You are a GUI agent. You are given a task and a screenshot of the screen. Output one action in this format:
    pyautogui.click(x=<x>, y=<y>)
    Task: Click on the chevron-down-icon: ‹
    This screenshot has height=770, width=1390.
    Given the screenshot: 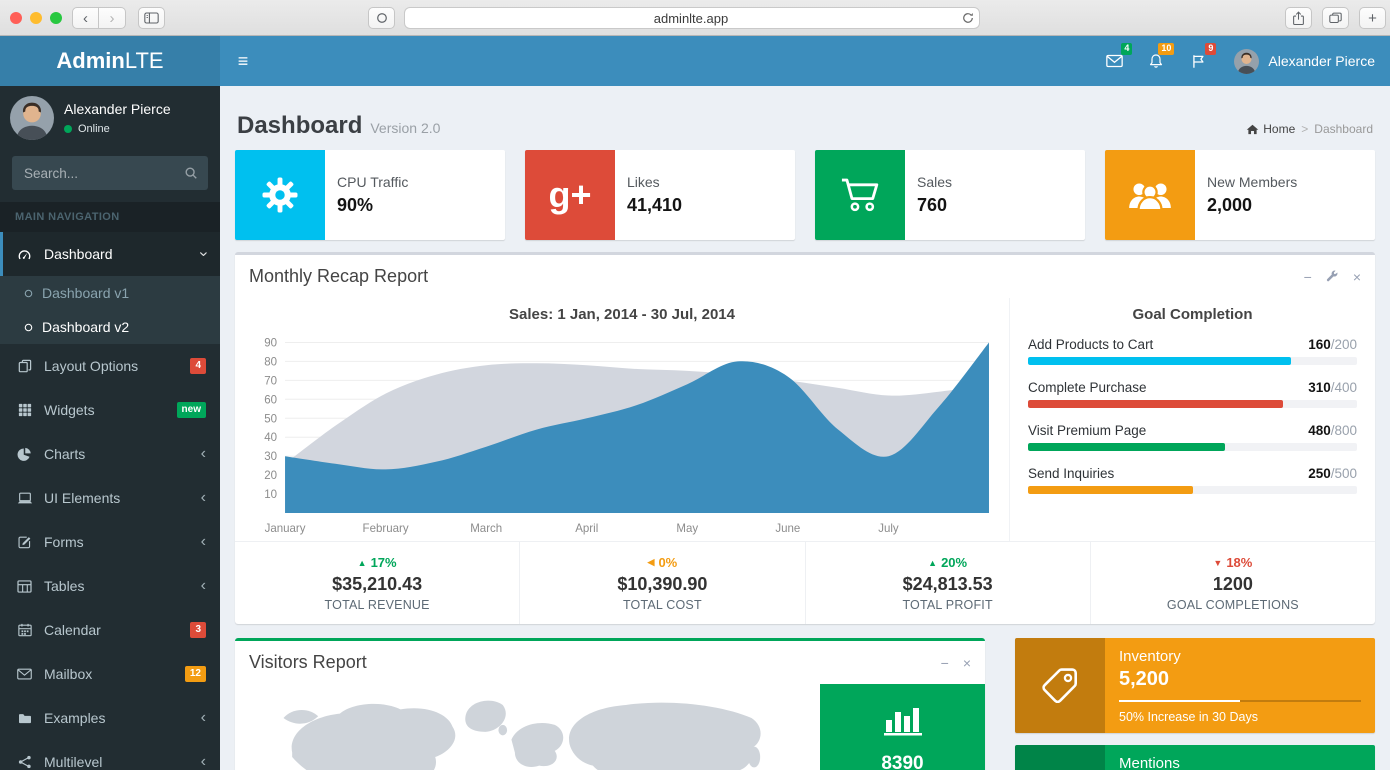 What is the action you would take?
    pyautogui.click(x=203, y=254)
    